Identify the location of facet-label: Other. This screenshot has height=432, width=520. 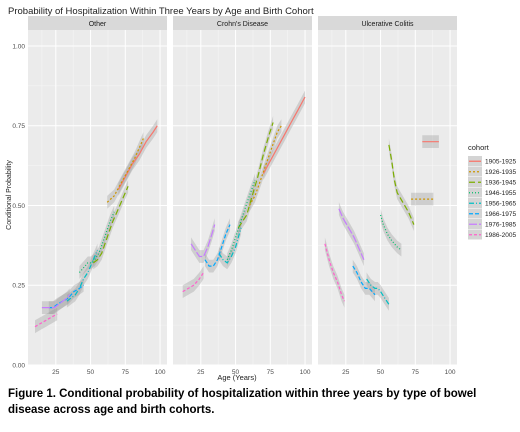
(98, 24).